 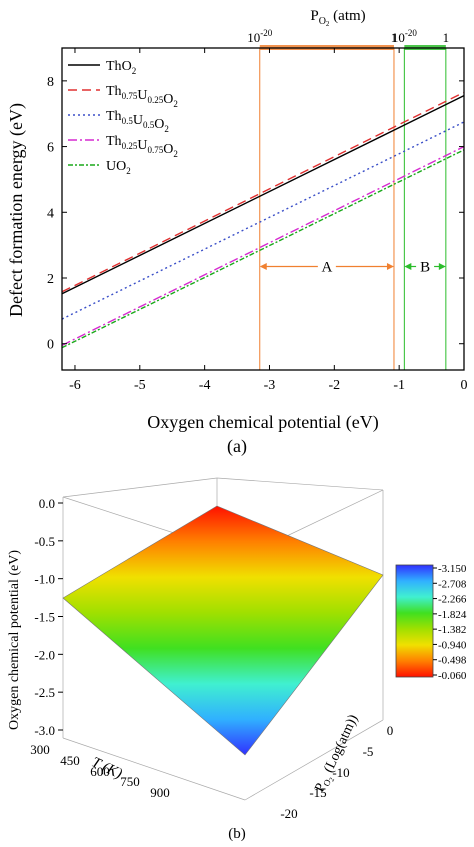 What do you see at coordinates (137, 121) in the screenshot?
I see `legend-label-2: Th0.5U0.5O2` at bounding box center [137, 121].